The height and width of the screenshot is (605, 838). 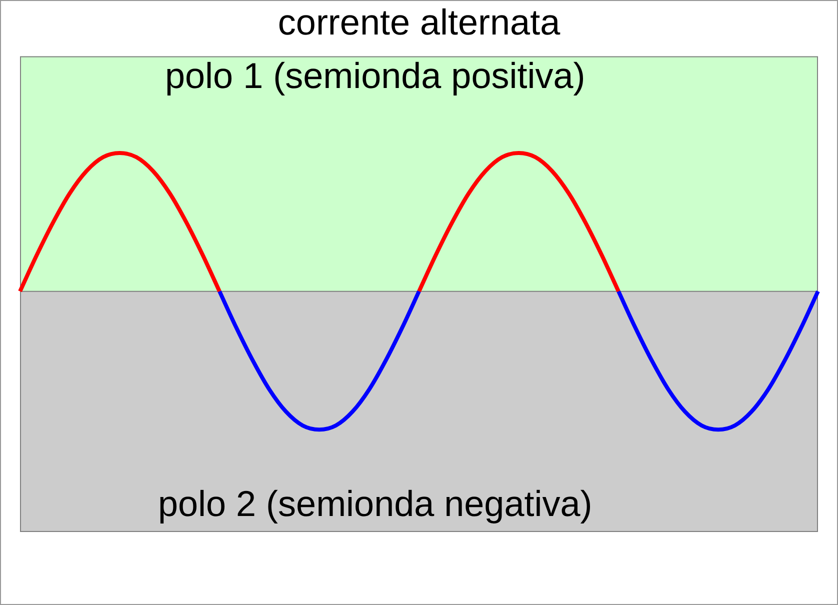 I want to click on band-label: polo 1 (semionda positiva), so click(x=375, y=75).